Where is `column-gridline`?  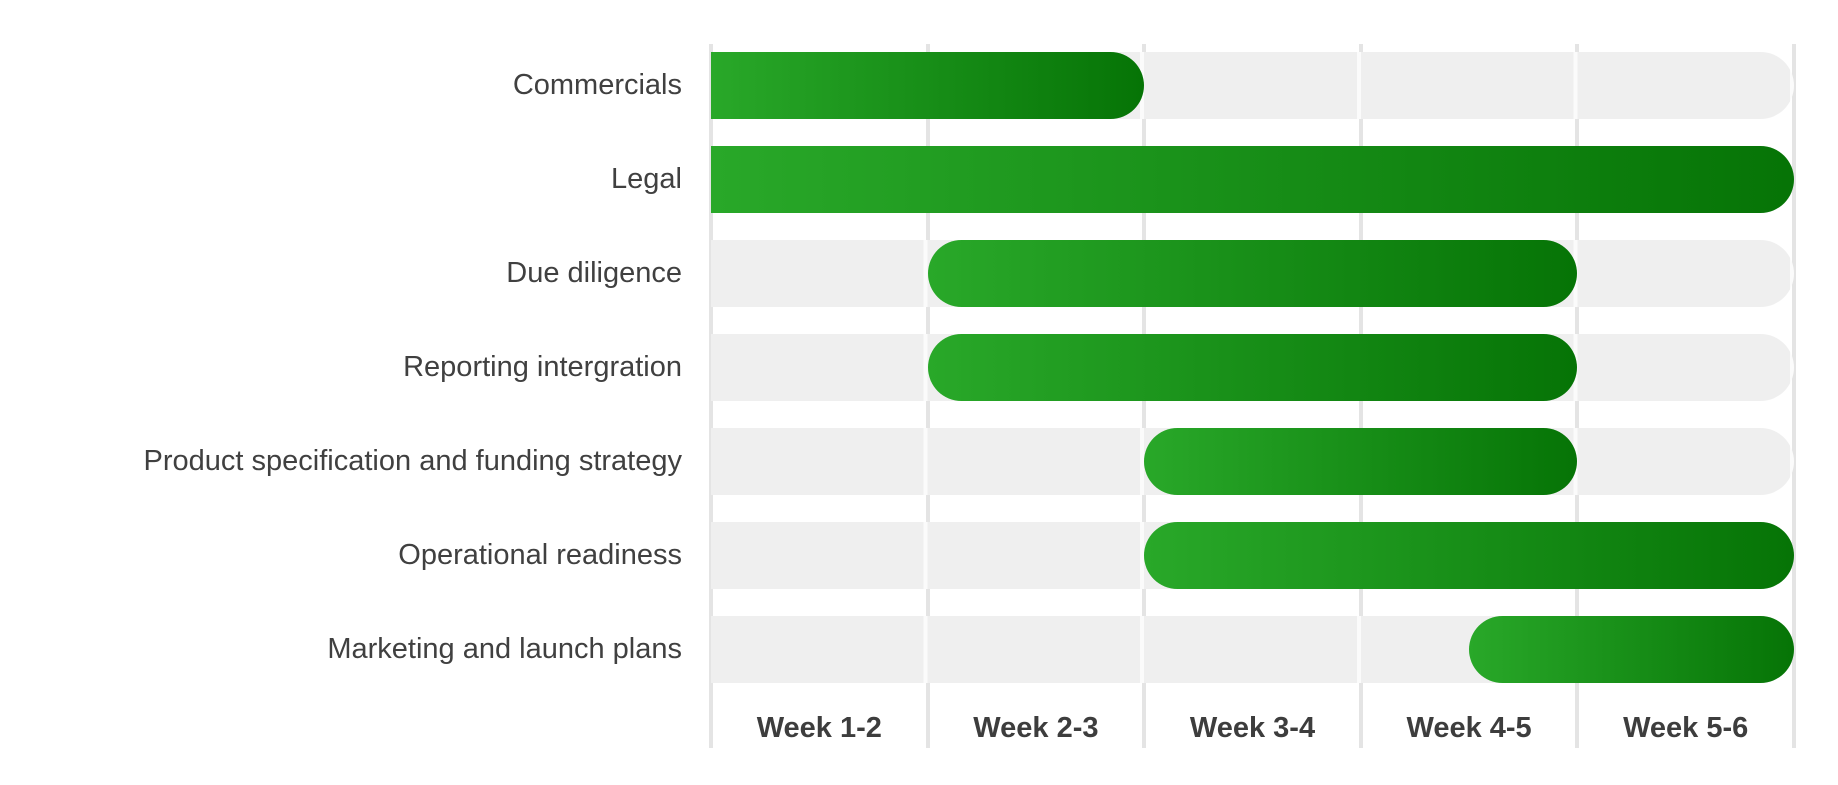
column-gridline is located at coordinates (1794, 396).